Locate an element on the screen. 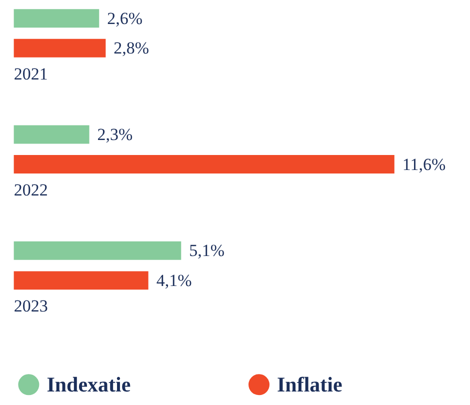 The height and width of the screenshot is (405, 470). data-label: 2,3% is located at coordinates (115, 134).